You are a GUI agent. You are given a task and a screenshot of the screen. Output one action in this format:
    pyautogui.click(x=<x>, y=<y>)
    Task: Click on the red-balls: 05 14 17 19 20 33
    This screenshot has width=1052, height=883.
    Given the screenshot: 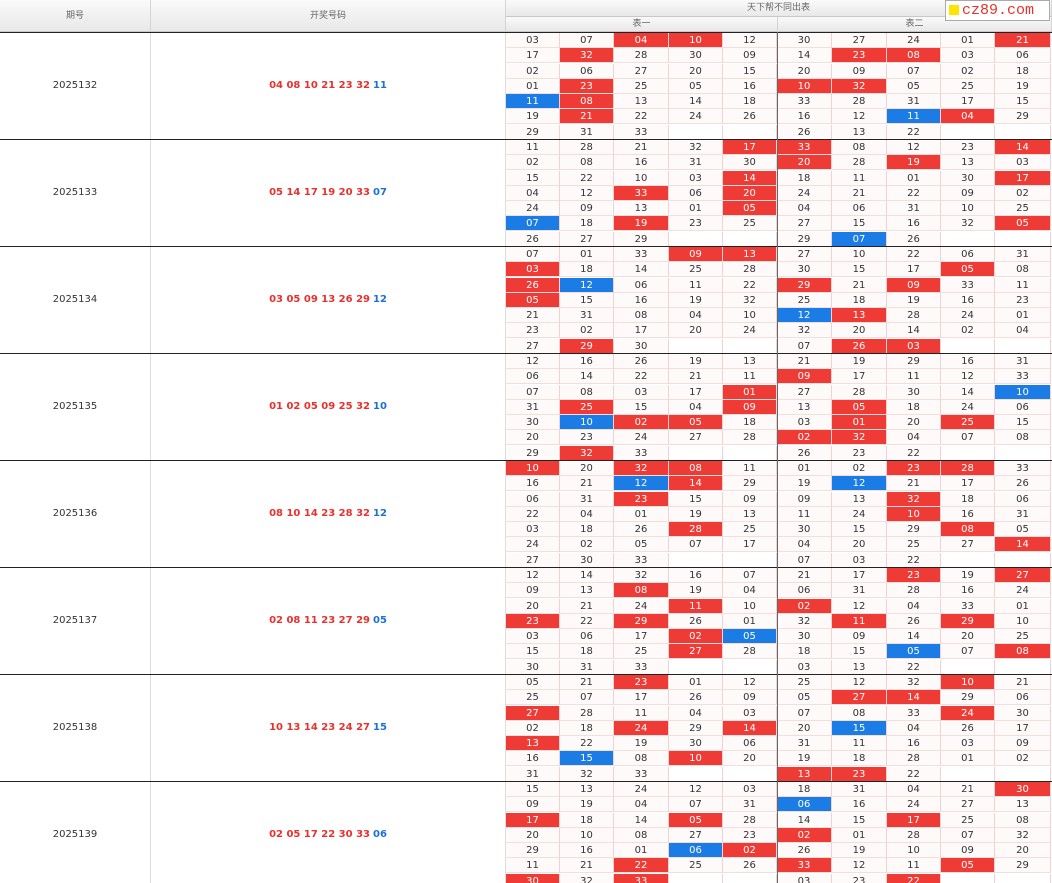 What is the action you would take?
    pyautogui.click(x=319, y=192)
    